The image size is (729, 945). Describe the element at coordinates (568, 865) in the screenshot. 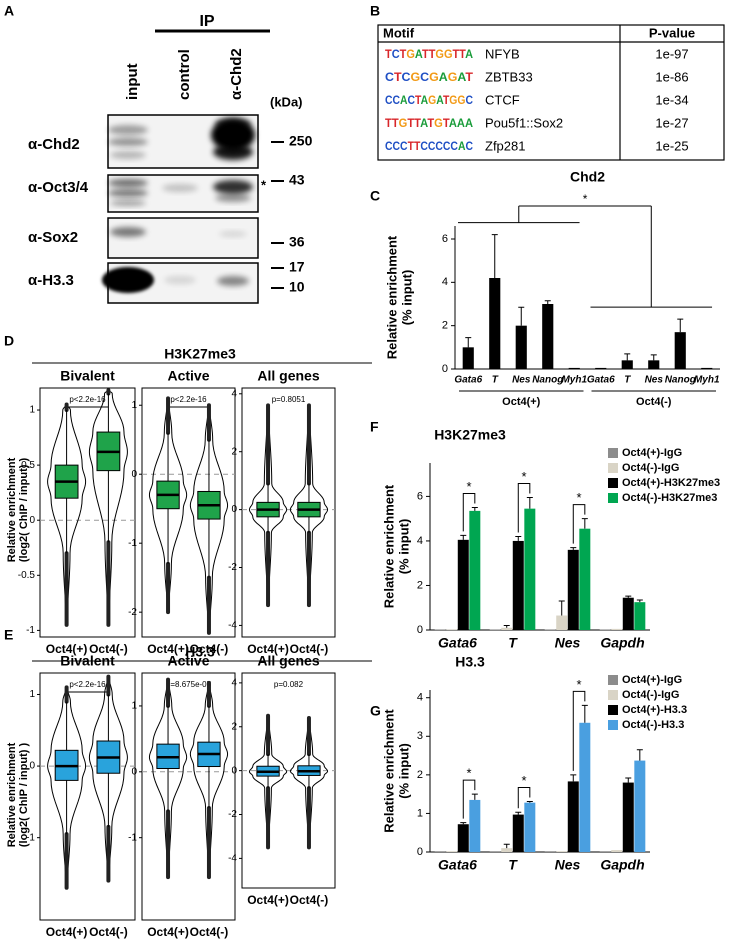

I see `x-tick-label: Nes` at that location.